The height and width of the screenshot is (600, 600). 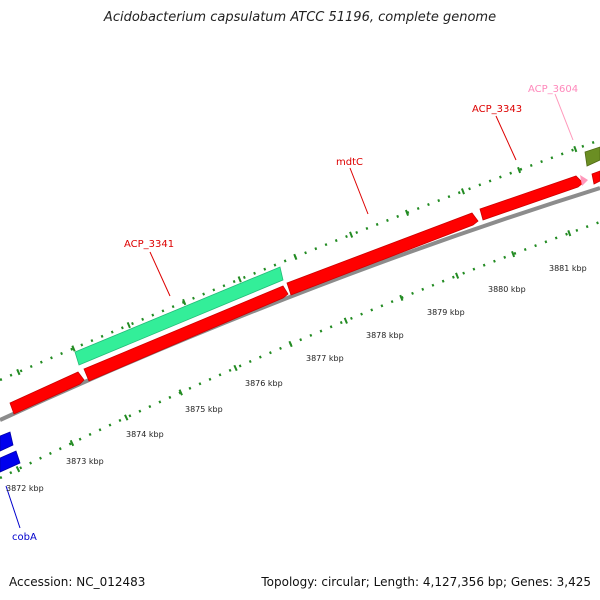 What do you see at coordinates (497, 109) in the screenshot?
I see `label-ACP_3343: ACP_3343` at bounding box center [497, 109].